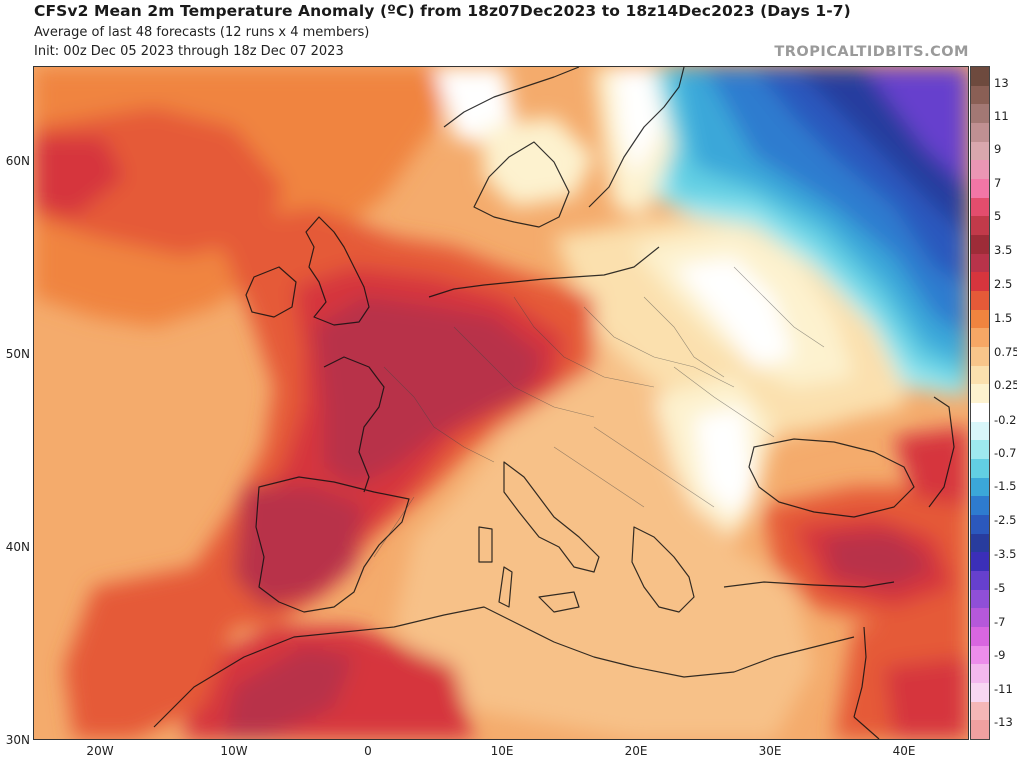  I want to click on lat-label-60n: 60N, so click(17, 161).